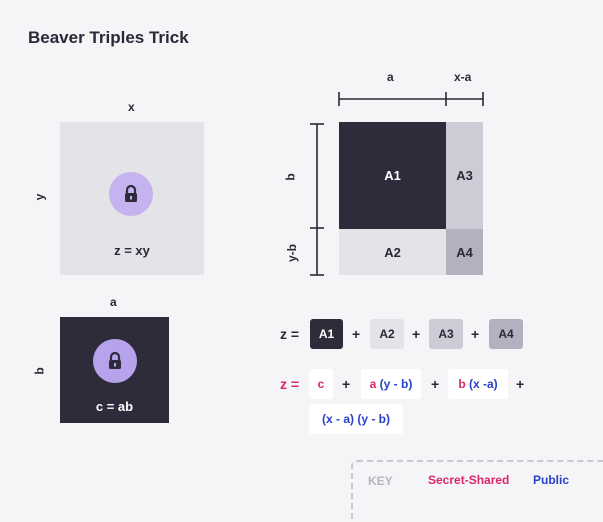 The image size is (603, 522). What do you see at coordinates (113, 302) in the screenshot?
I see `a-label-small: a` at bounding box center [113, 302].